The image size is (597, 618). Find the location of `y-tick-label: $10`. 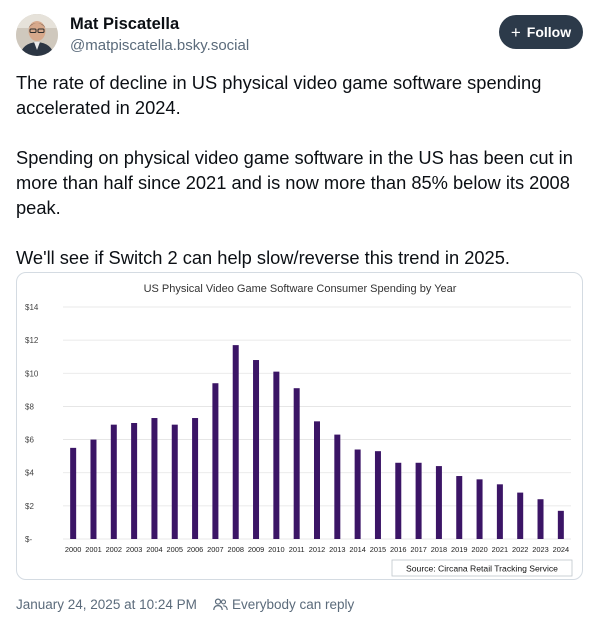

y-tick-label: $10 is located at coordinates (32, 373).